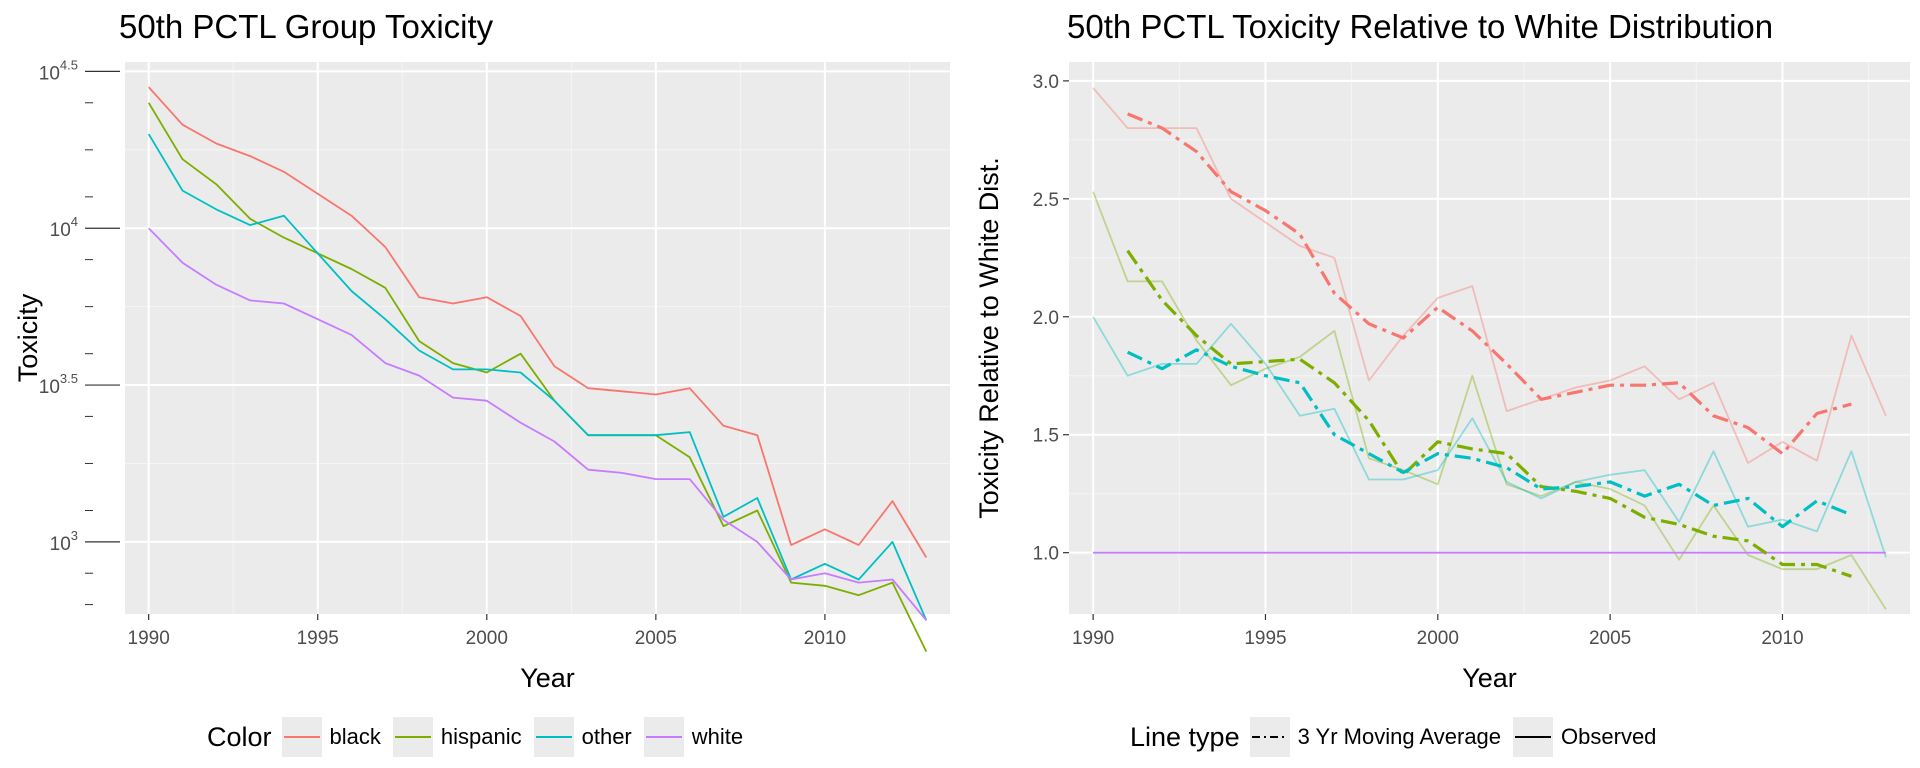 This screenshot has height=768, width=1920. What do you see at coordinates (606, 736) in the screenshot?
I see `legend-label: other` at bounding box center [606, 736].